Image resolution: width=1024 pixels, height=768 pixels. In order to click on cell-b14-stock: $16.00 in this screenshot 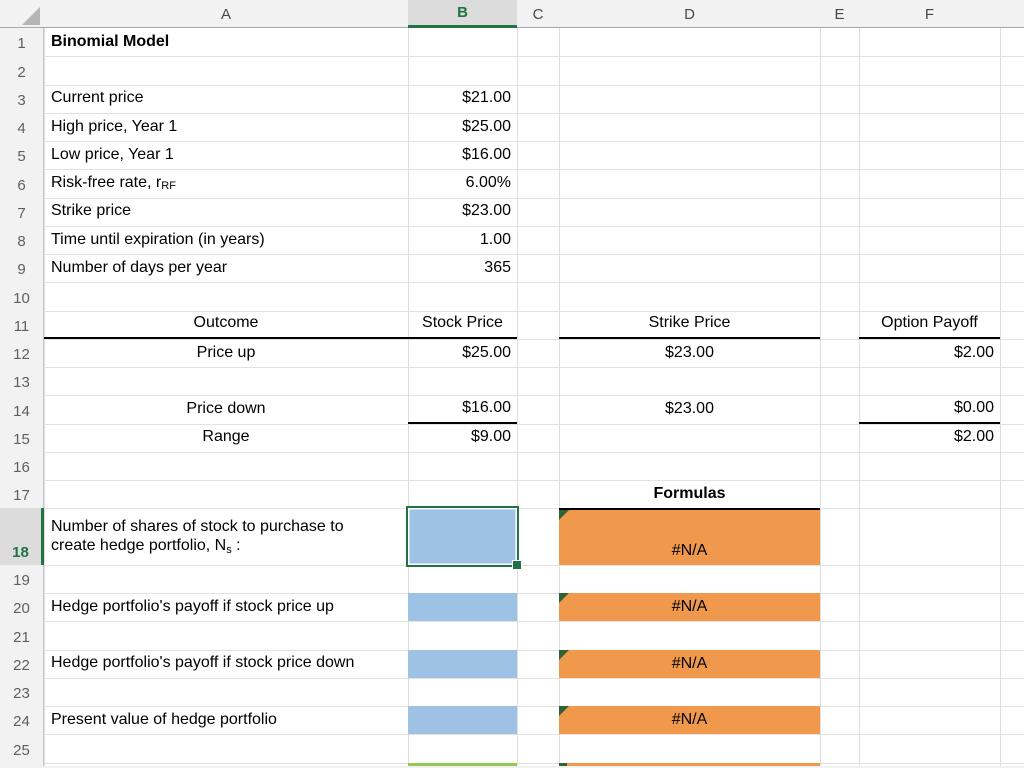, I will do `click(462, 409)`.